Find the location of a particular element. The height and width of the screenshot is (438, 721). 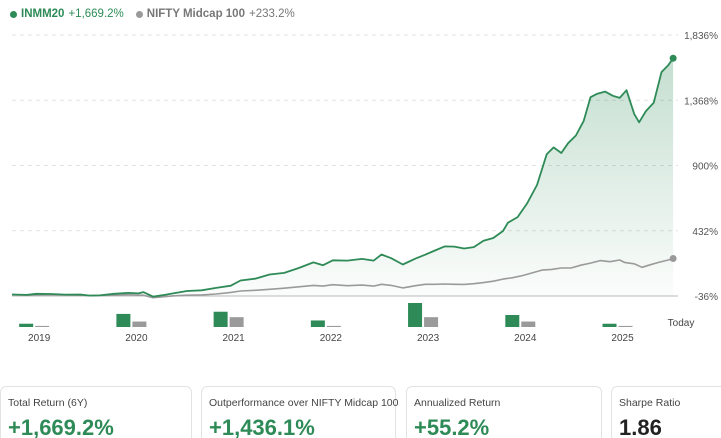

legend-value-nifty: +233.2% is located at coordinates (271, 14).